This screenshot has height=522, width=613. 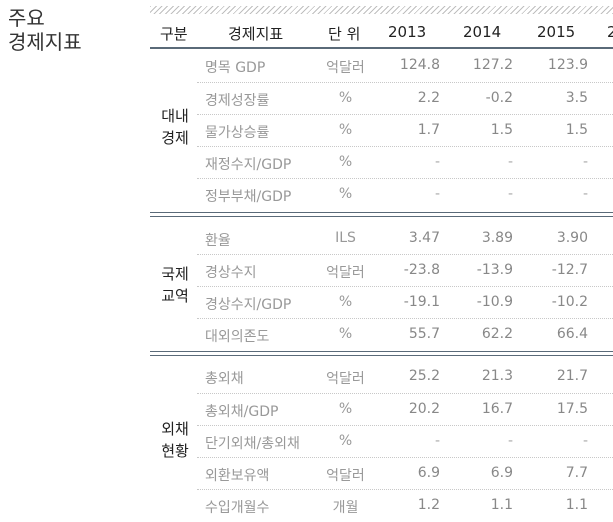 I want to click on row-value-2014: 16.7, so click(x=497, y=409).